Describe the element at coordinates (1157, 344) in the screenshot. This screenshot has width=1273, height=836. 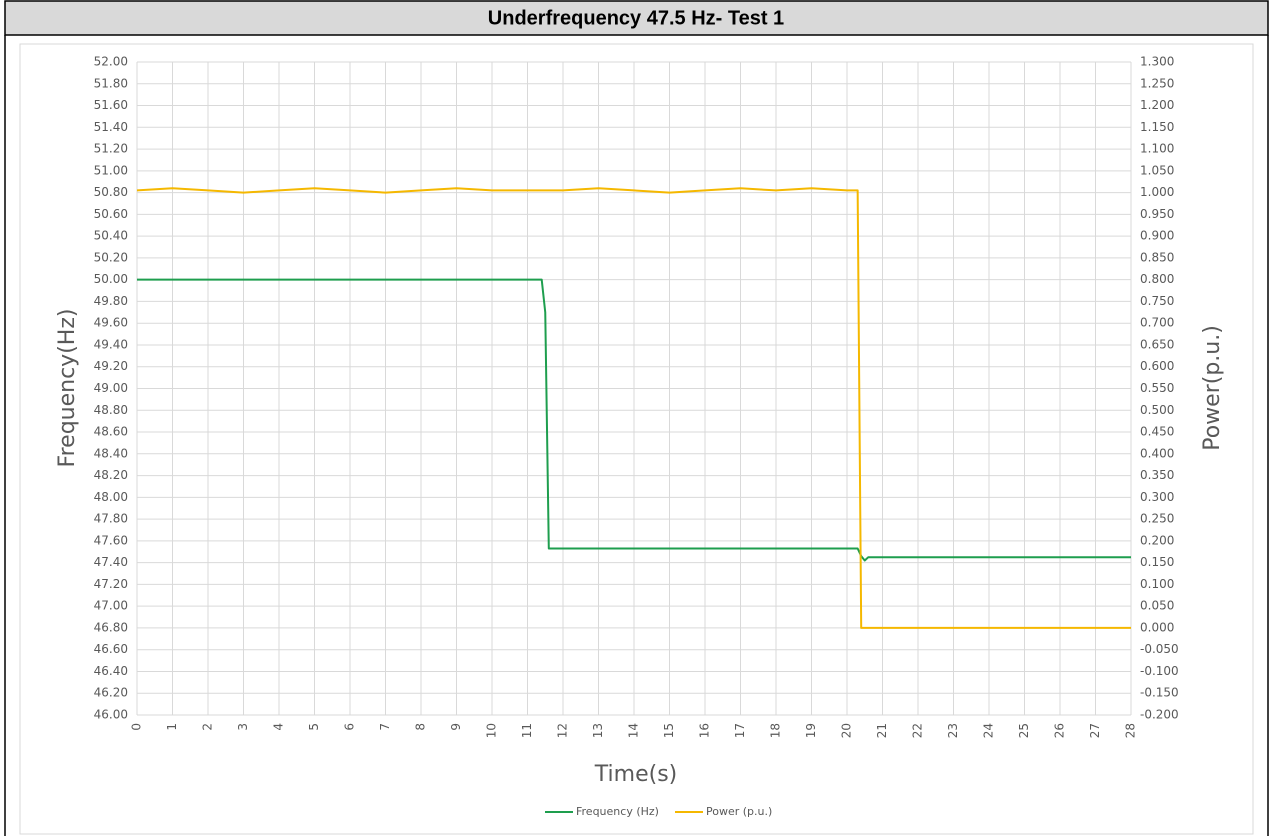
I see `y2-tick-label: 0.650` at that location.